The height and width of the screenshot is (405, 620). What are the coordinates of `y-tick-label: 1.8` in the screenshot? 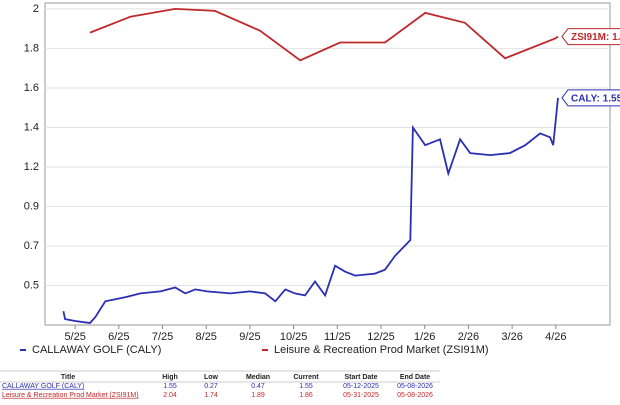 It's located at (31, 48).